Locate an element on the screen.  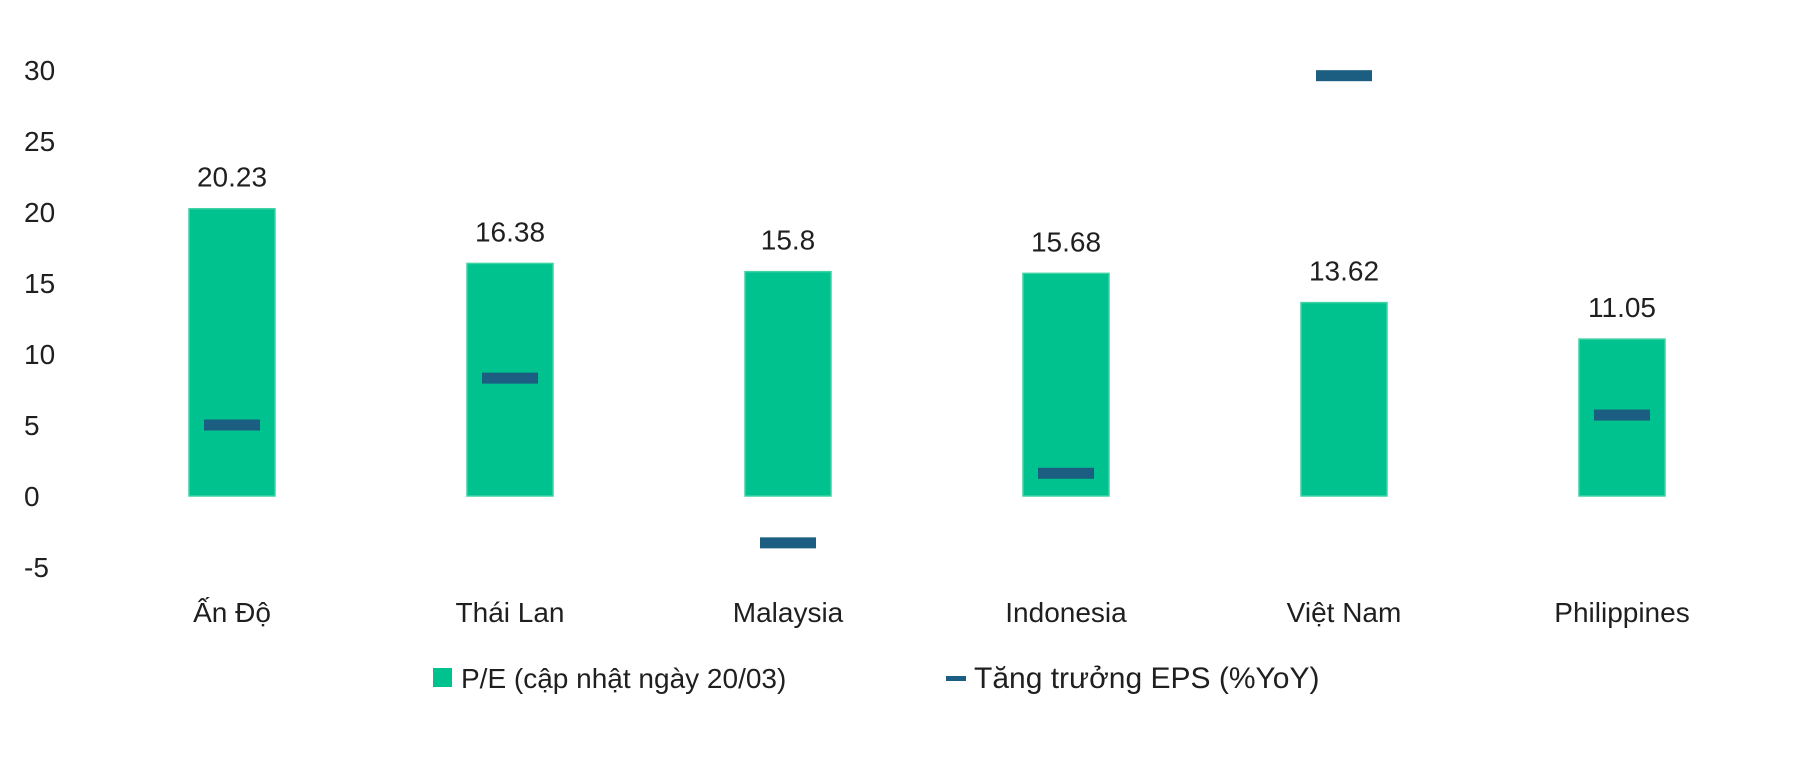
x-category-label: Indonesia is located at coordinates (1066, 612).